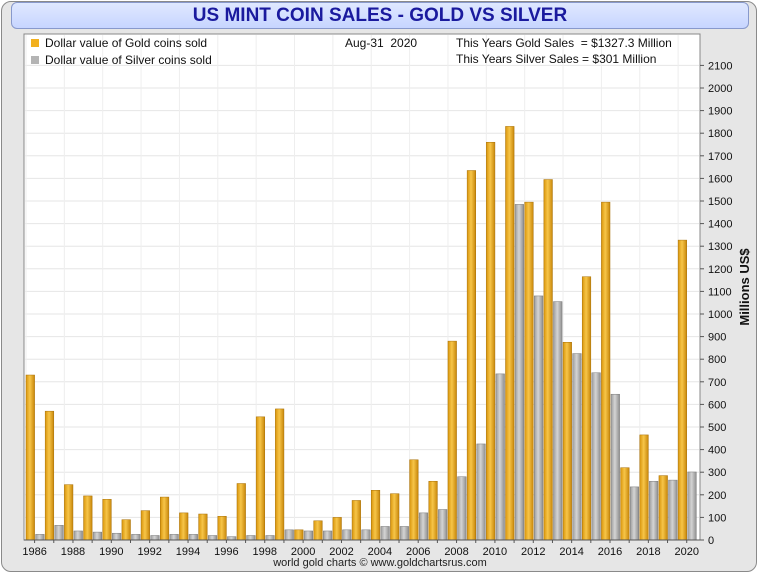  Describe the element at coordinates (303, 552) in the screenshot. I see `x-tick-label: 2000` at that location.